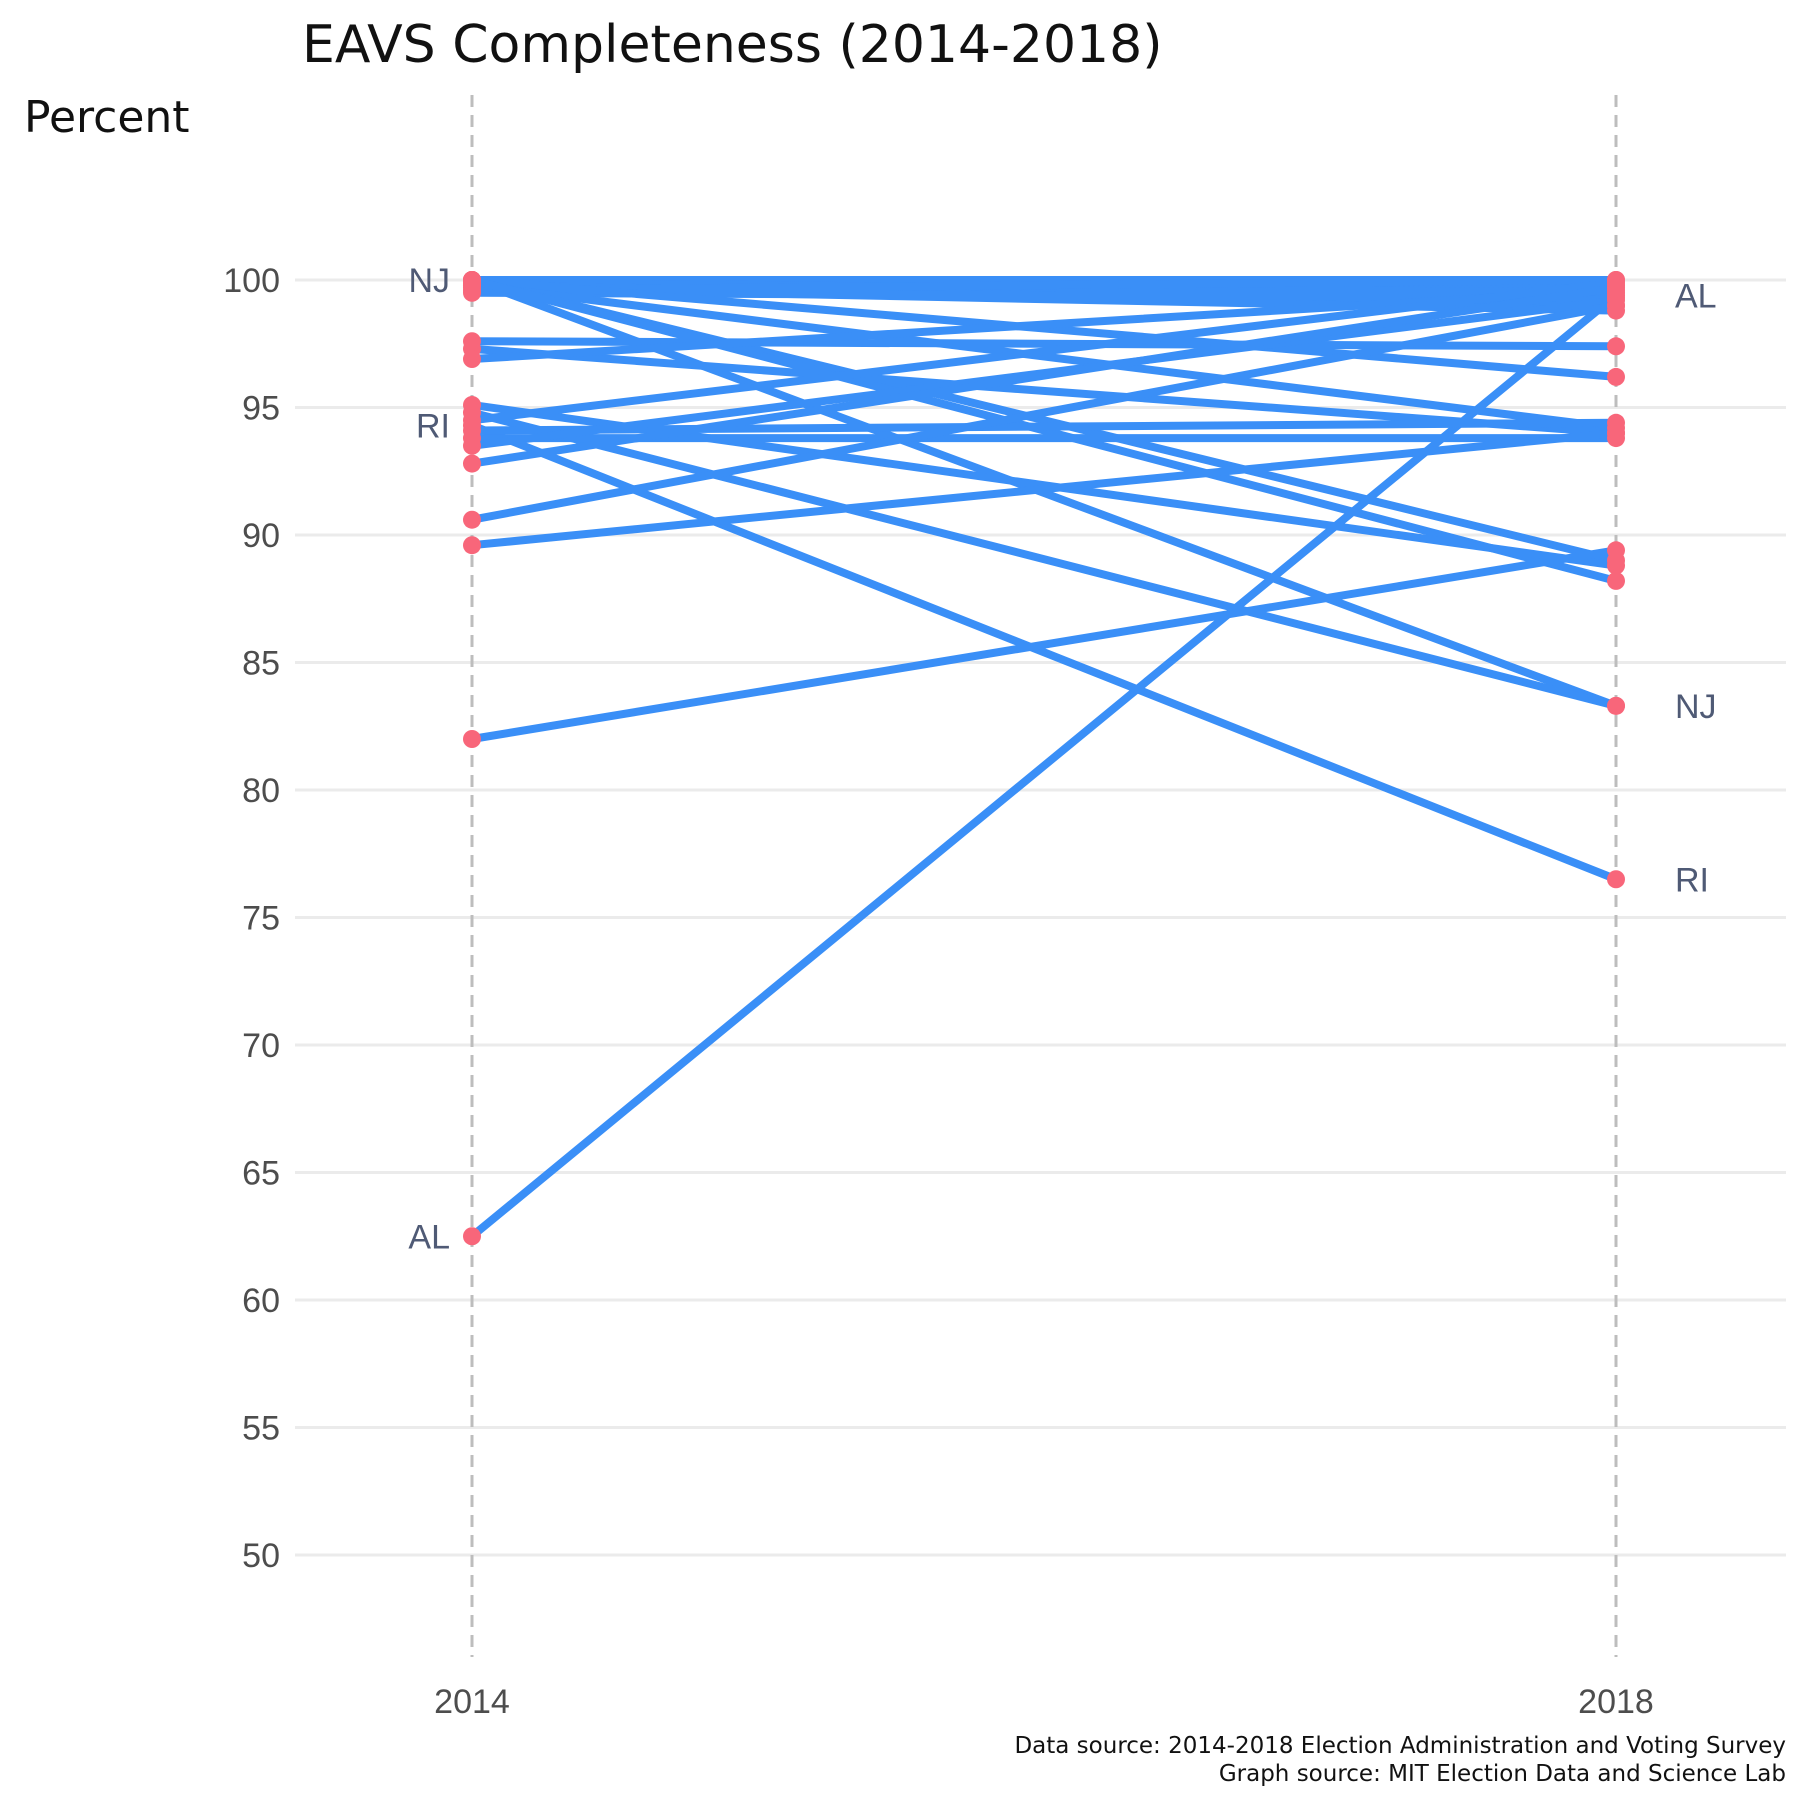 Image resolution: width=1800 pixels, height=1800 pixels. I want to click on y-tick-label: 65, so click(261, 1174).